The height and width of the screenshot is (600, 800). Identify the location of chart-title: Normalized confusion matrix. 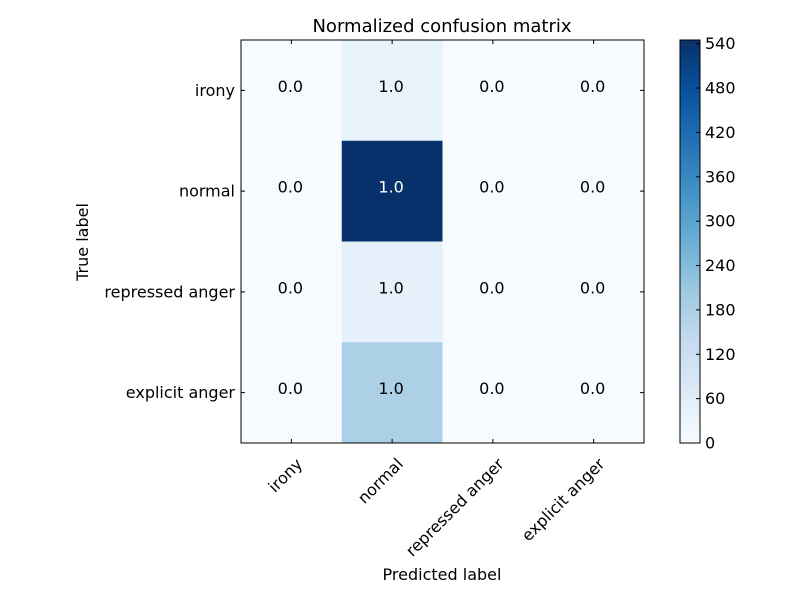
(441, 26).